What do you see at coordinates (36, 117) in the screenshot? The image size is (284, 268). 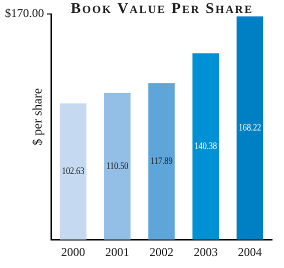 I see `y-axis-title: $ per share` at bounding box center [36, 117].